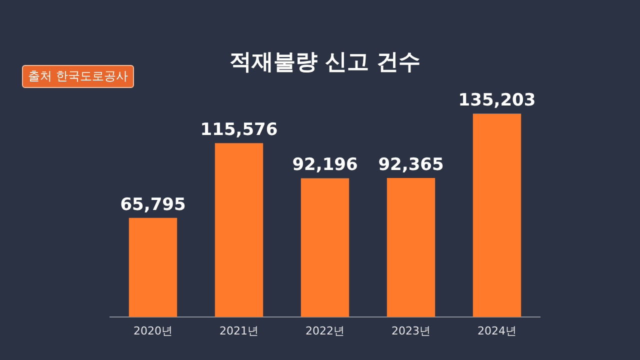 This screenshot has width=640, height=360. I want to click on x-tick-label: 2021년, so click(239, 331).